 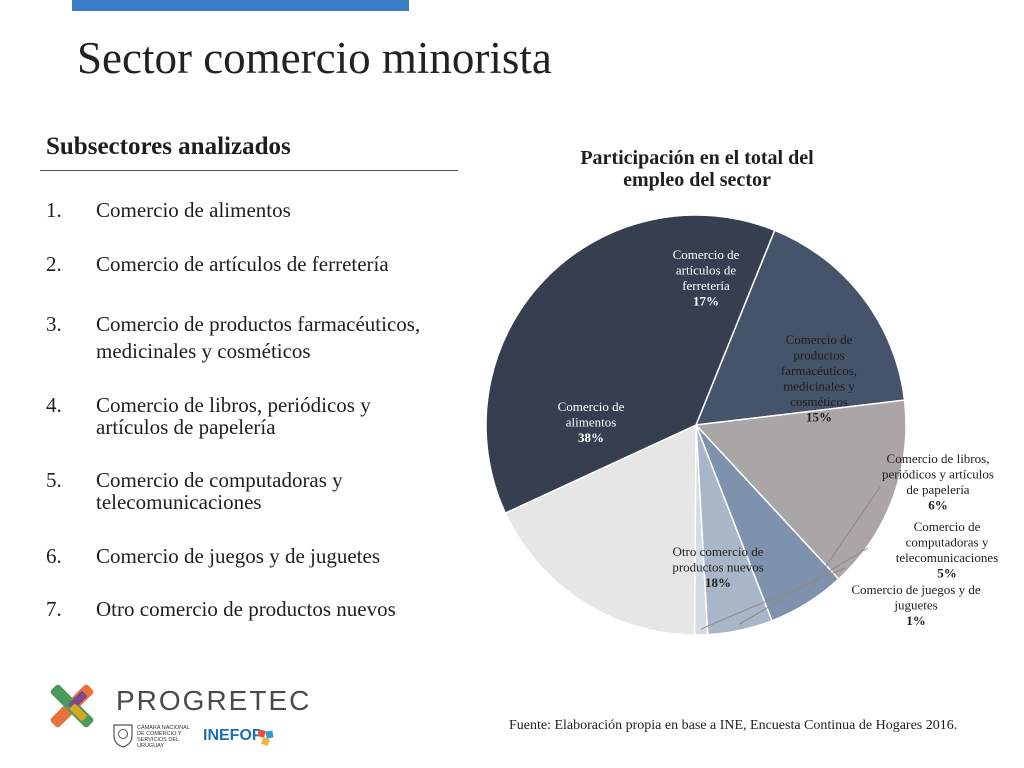 I want to click on subsectors-heading-rule, so click(x=249, y=170).